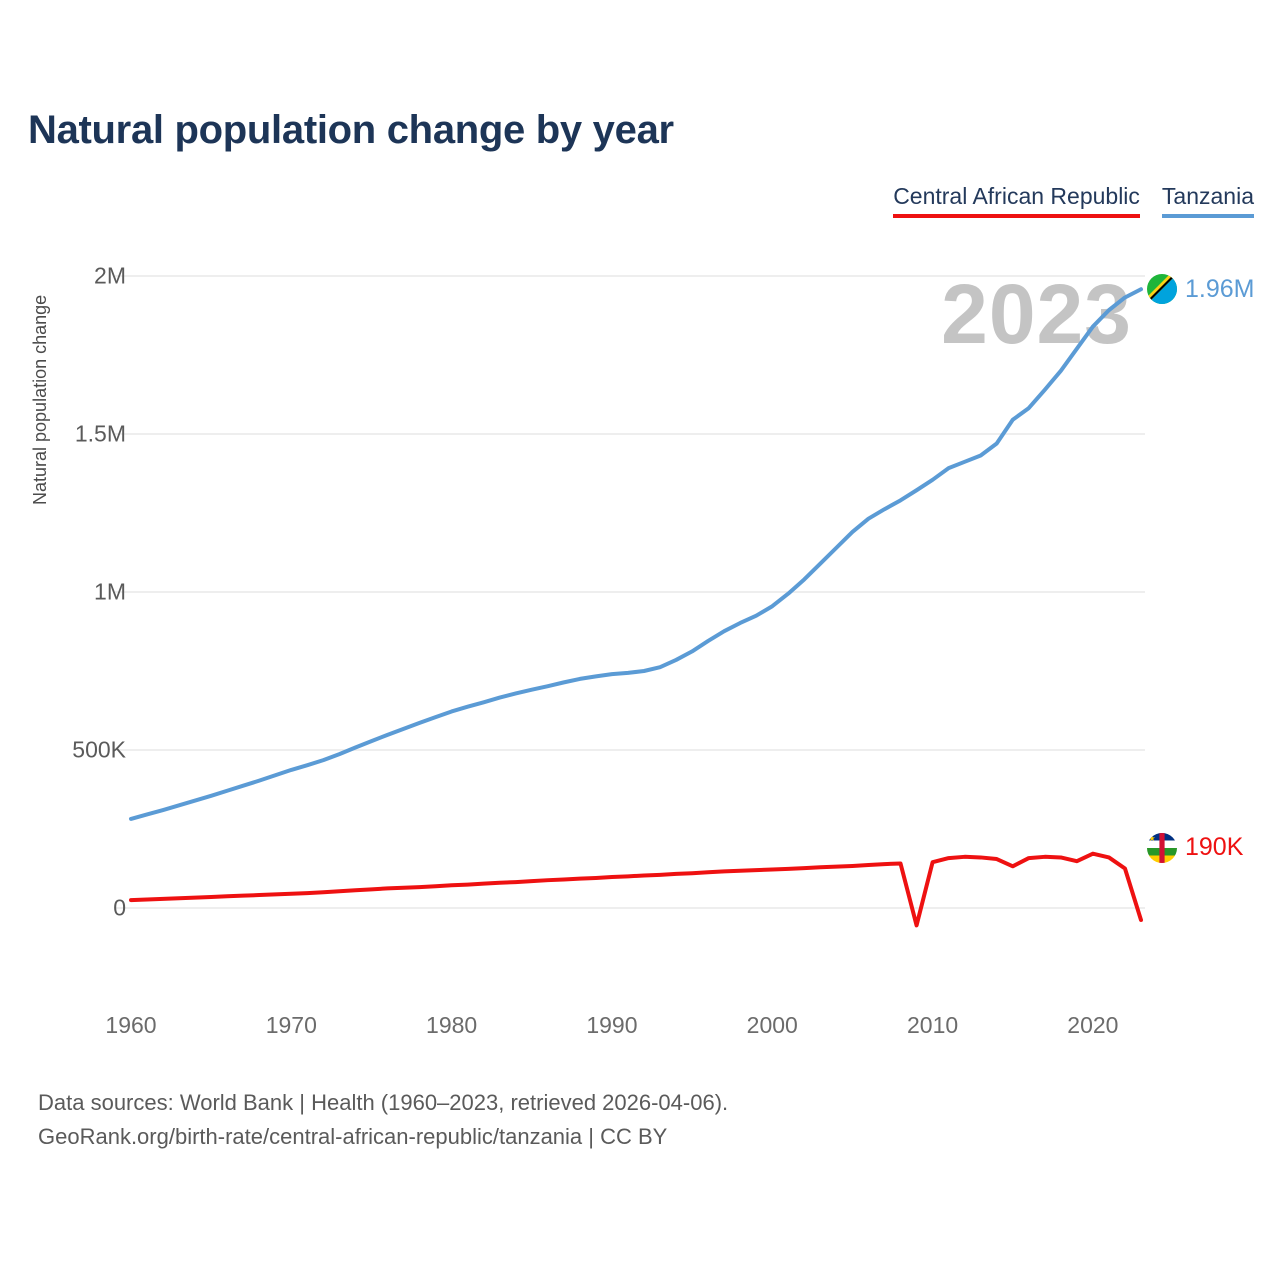 The width and height of the screenshot is (1280, 1280). I want to click on x-tick-label: 2020, so click(1093, 1025).